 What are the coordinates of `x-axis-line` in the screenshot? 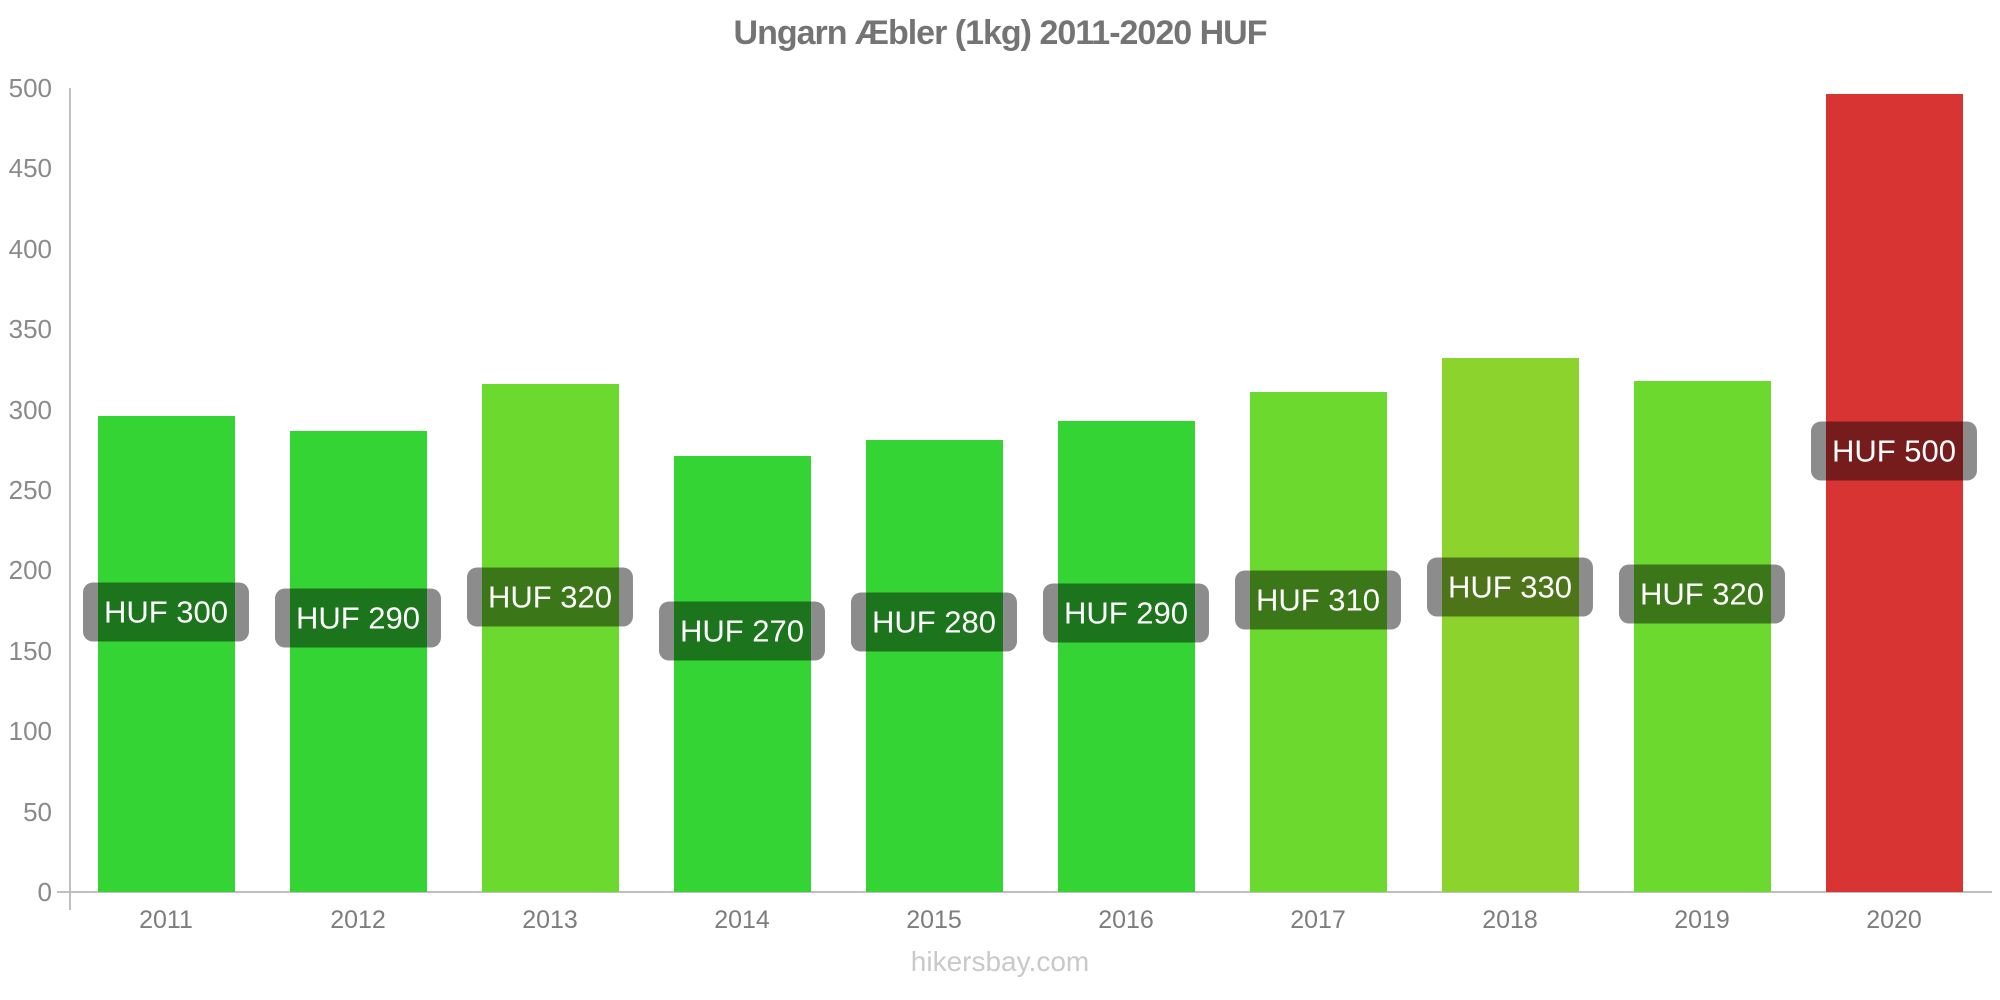 It's located at (1024, 892).